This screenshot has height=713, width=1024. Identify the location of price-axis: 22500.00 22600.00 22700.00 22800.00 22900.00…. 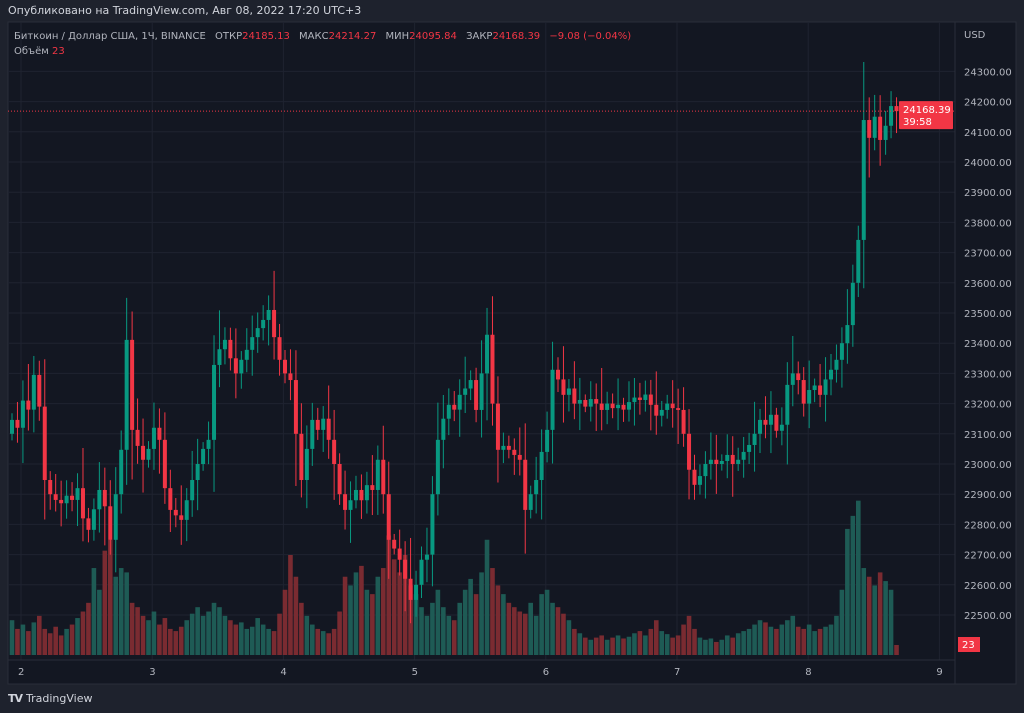
(988, 344).